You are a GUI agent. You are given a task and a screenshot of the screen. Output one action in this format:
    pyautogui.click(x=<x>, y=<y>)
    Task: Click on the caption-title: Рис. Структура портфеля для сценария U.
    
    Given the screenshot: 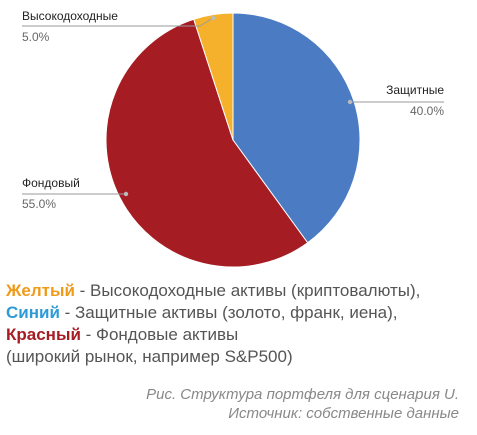 What is the action you would take?
    pyautogui.click(x=302, y=394)
    